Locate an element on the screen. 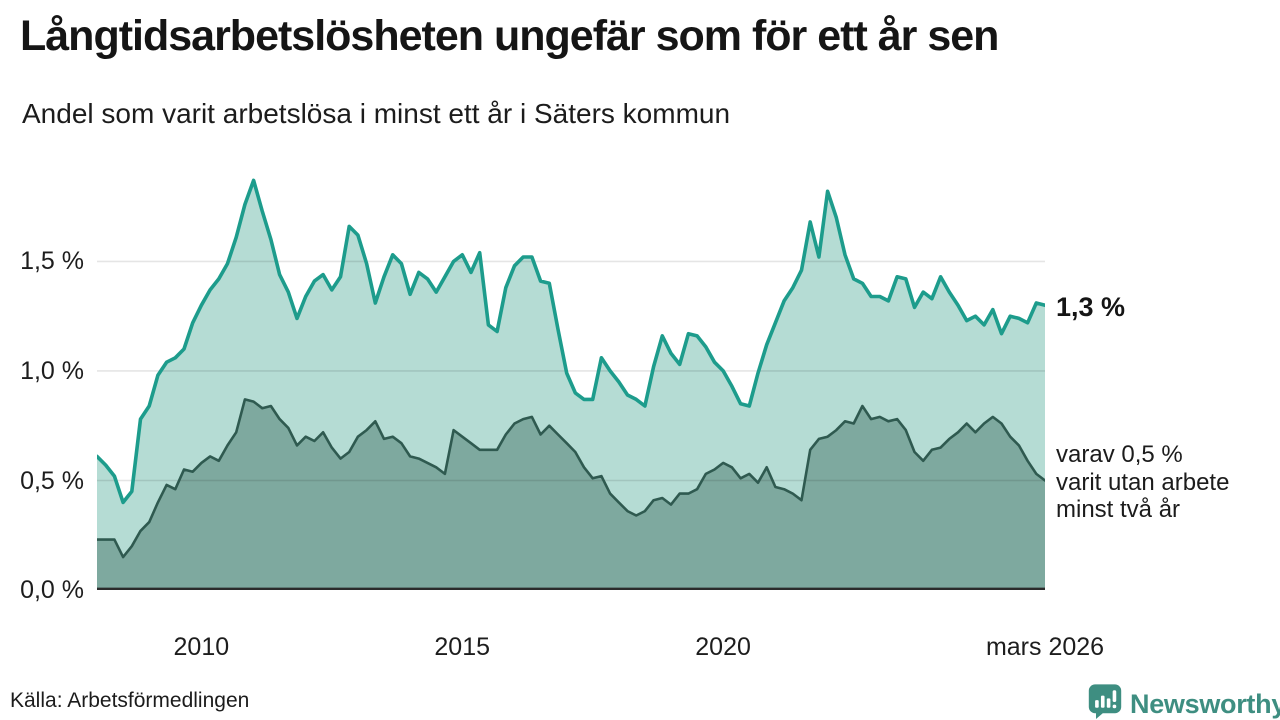 Image resolution: width=1280 pixels, height=720 pixels. y-tick-label: 1,0 % is located at coordinates (52, 370).